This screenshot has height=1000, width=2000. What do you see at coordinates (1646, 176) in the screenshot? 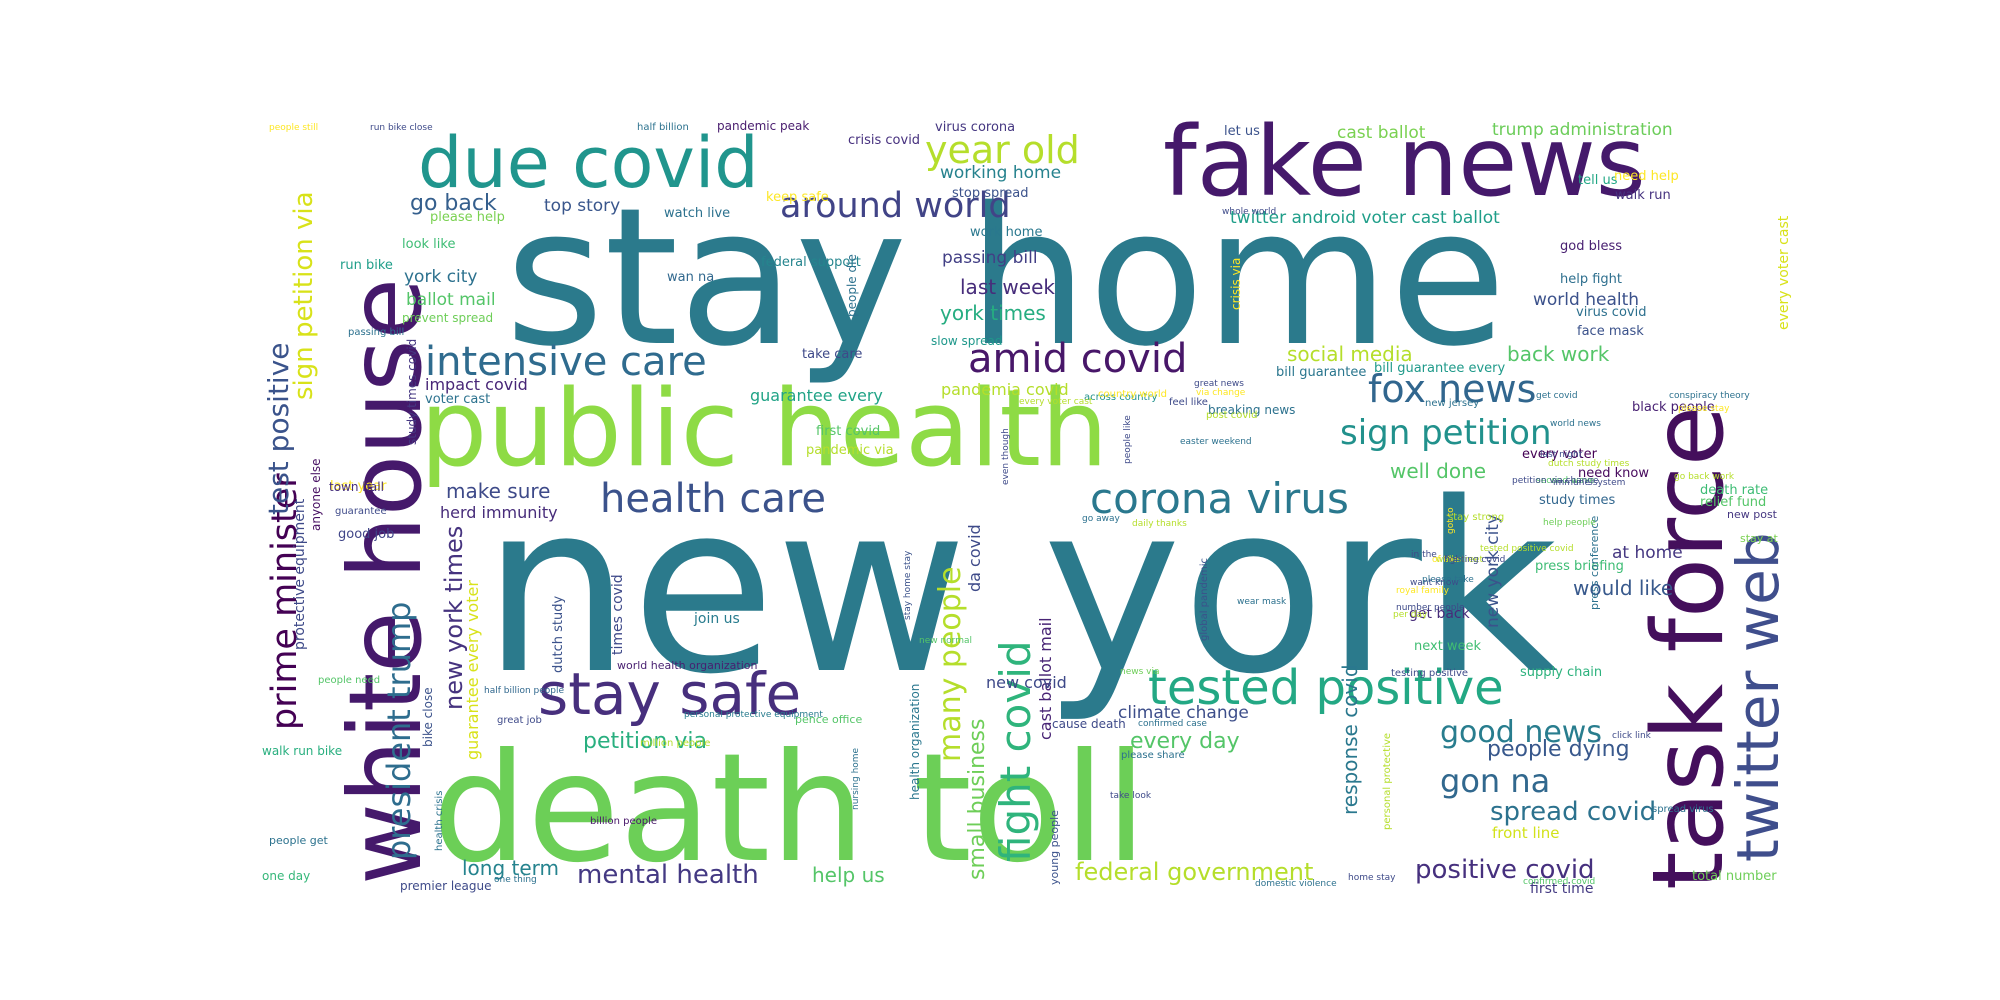
I see `word-102: need help` at bounding box center [1646, 176].